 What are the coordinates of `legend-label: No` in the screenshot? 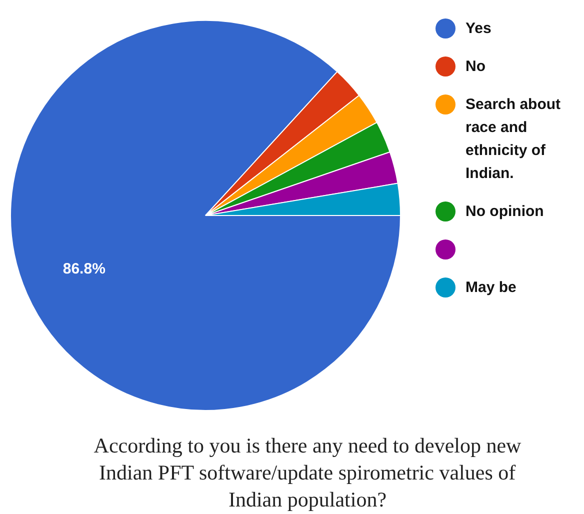 It's located at (476, 66).